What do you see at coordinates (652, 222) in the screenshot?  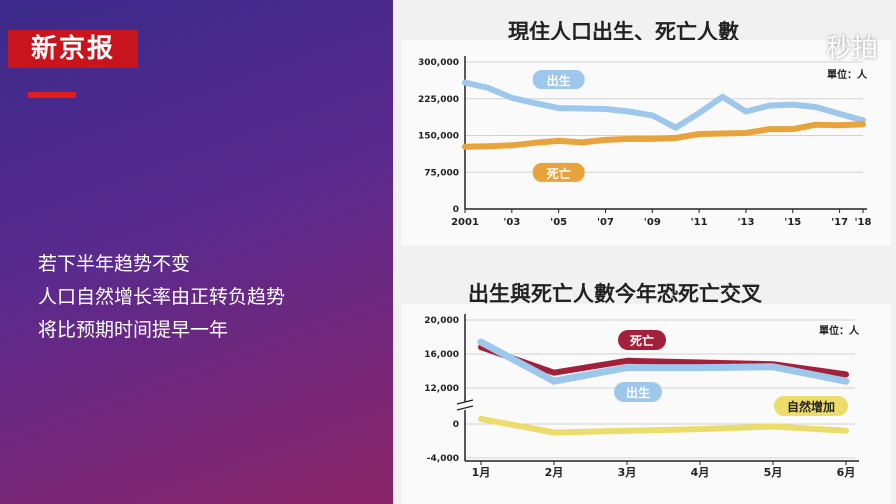 I see `chart1-xtick-label: '09` at bounding box center [652, 222].